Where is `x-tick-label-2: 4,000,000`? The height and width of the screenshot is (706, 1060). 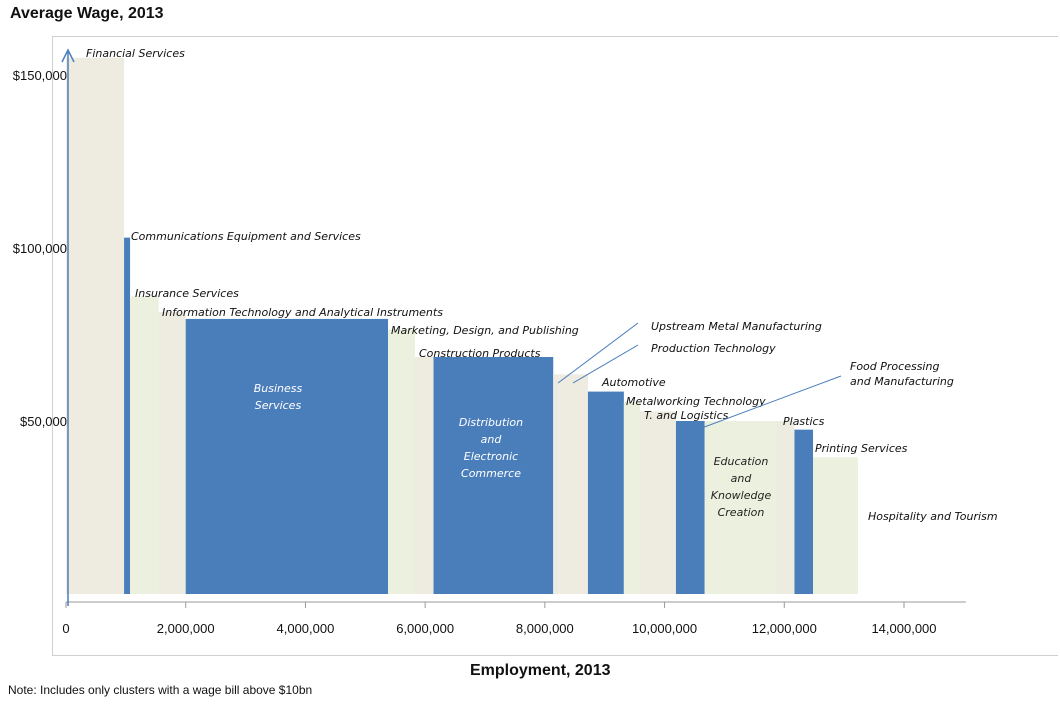
x-tick-label-2: 4,000,000 is located at coordinates (306, 628).